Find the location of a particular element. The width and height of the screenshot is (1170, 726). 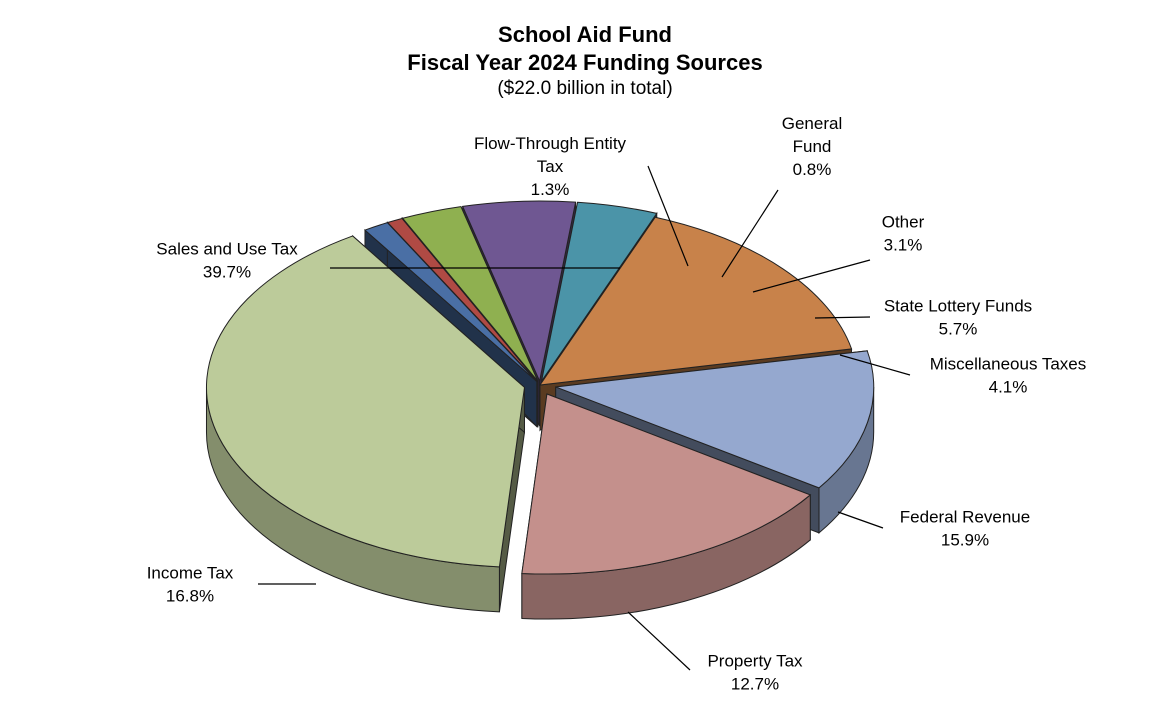

slice-label: Flow-Through Entity Tax 1.3% is located at coordinates (581, 200).